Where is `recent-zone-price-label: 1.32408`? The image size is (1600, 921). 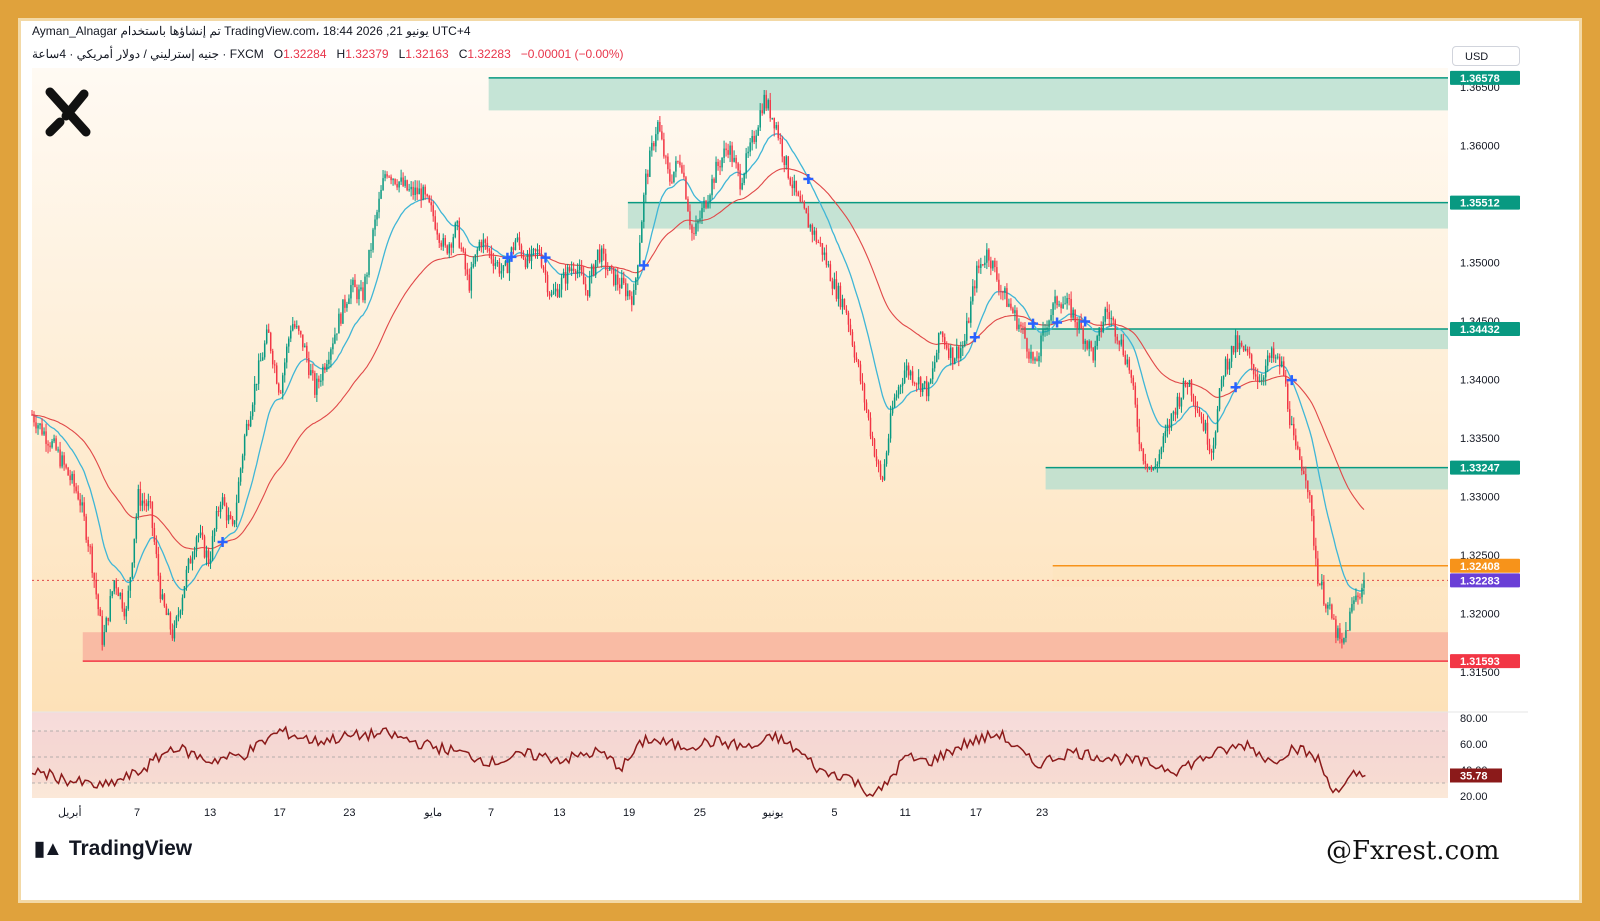
recent-zone-price-label: 1.32408 is located at coordinates (1480, 567).